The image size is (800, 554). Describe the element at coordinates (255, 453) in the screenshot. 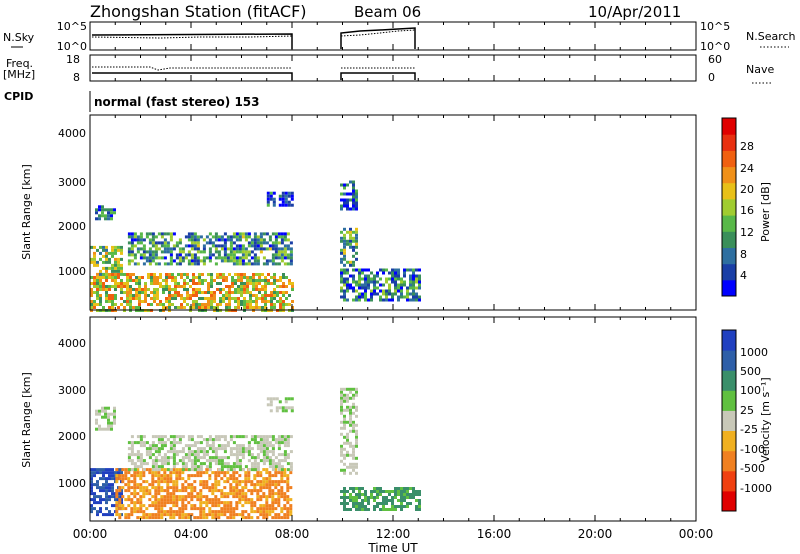

I see `velocity-heatmap` at that location.